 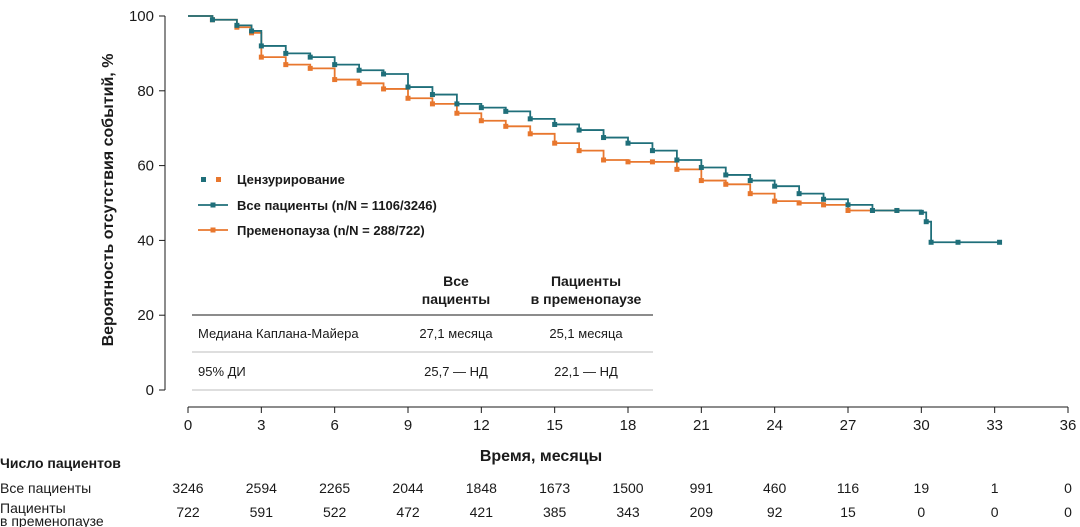 I want to click on table-cell-all: 25,7 — НД, so click(x=456, y=371).